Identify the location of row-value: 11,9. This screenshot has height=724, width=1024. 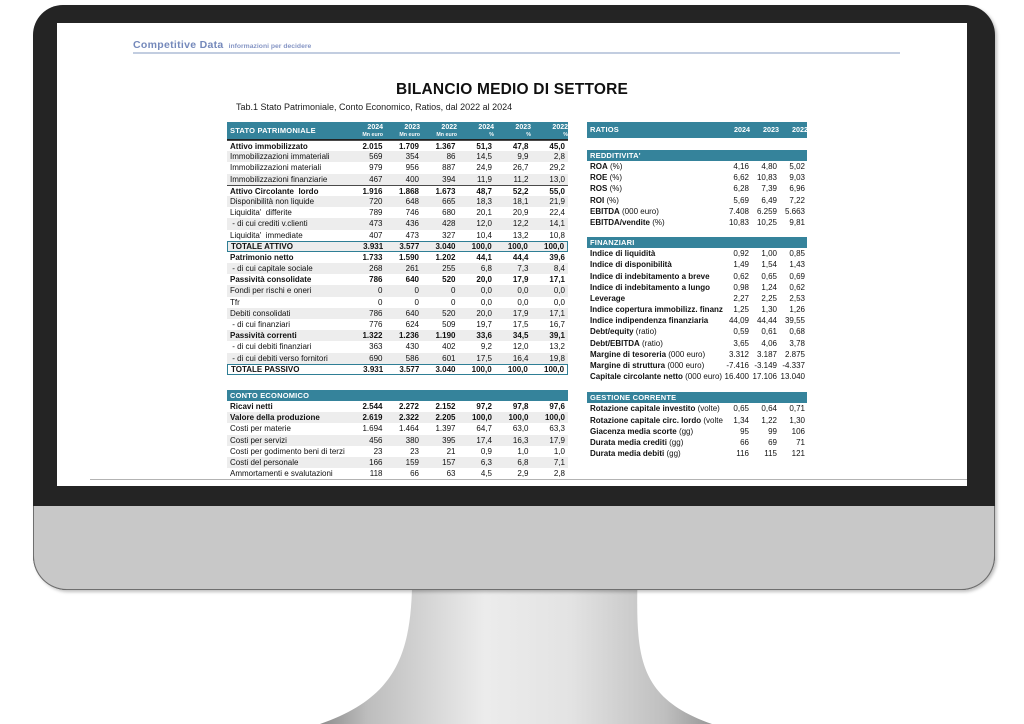
(484, 179).